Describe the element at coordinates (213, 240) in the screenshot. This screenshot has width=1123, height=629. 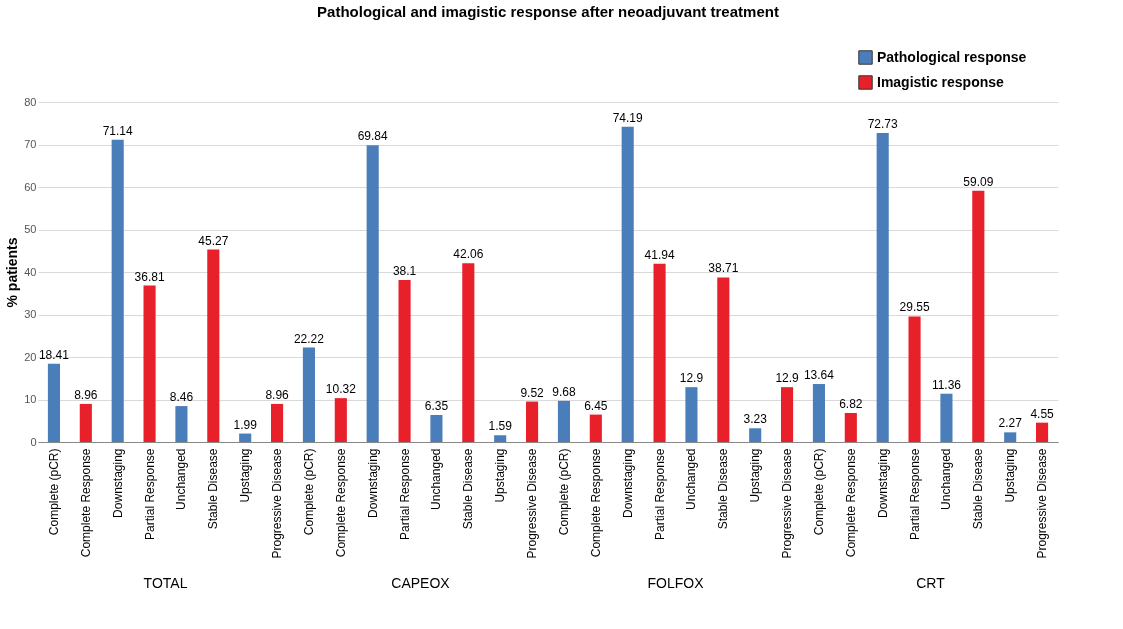
I see `data-label: 45.27` at that location.